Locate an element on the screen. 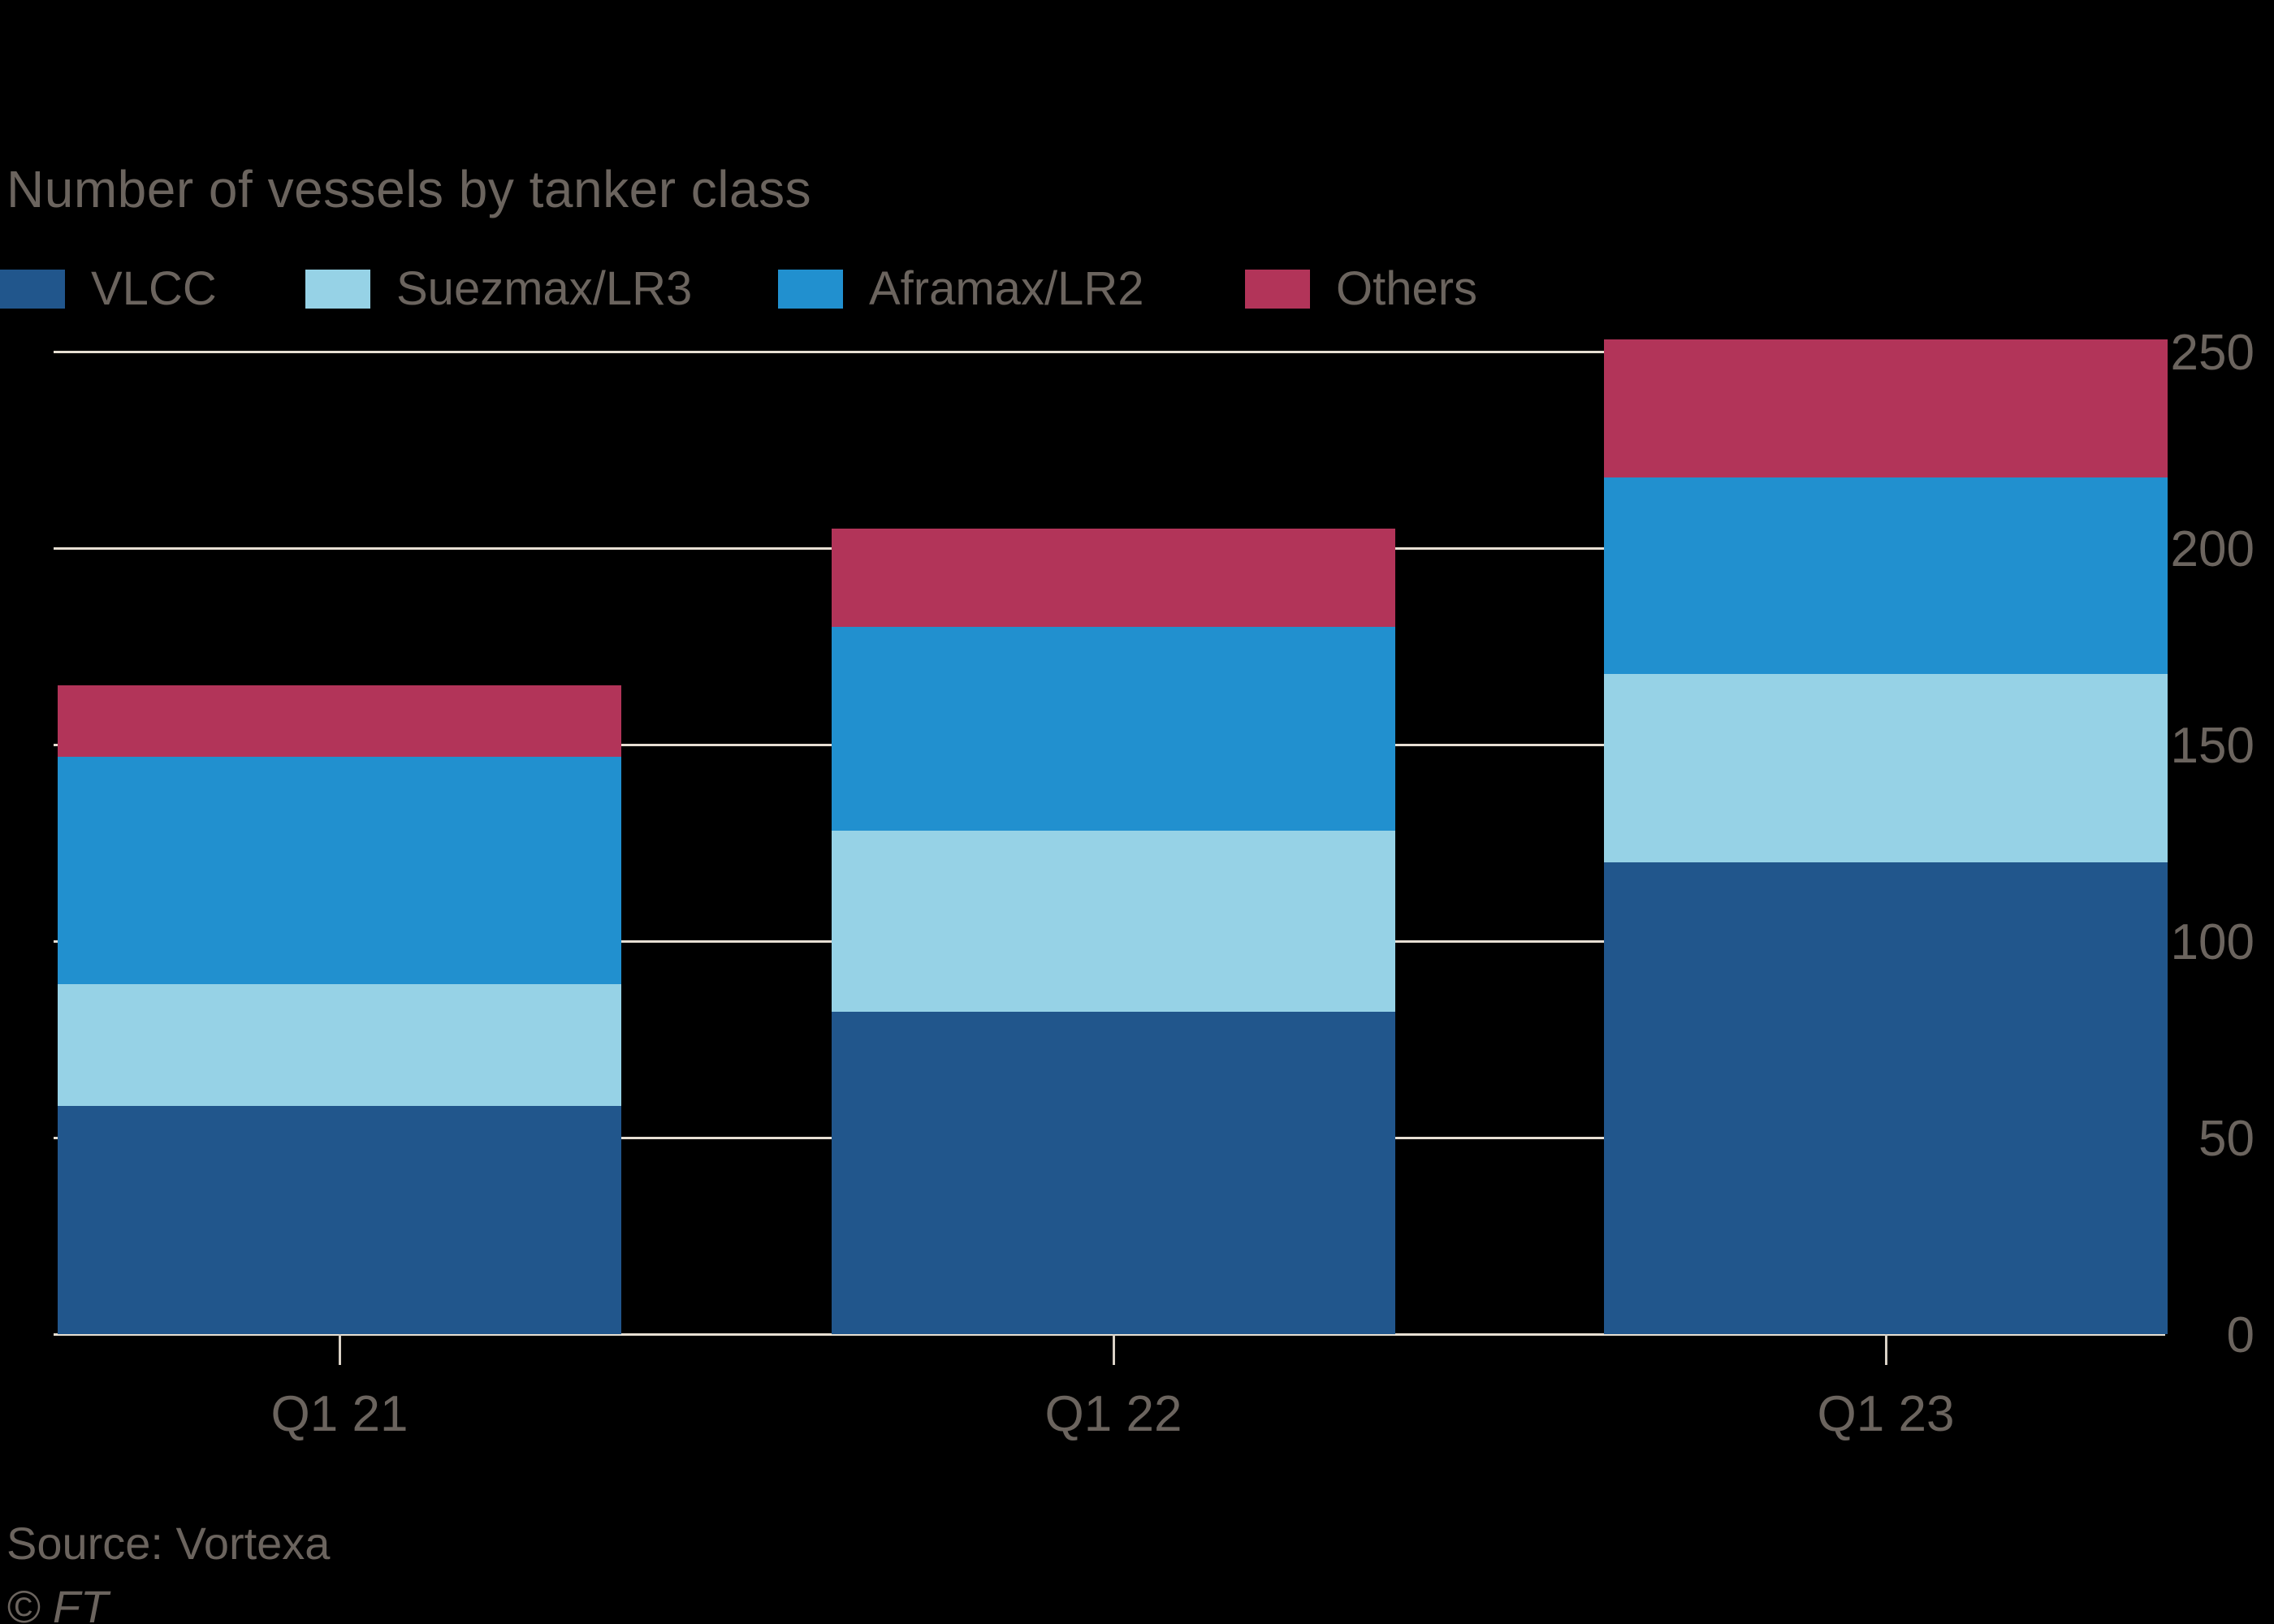 The width and height of the screenshot is (2274, 1624). legend: VLCC Suezmax/LR3 Aframax/LR2 Others is located at coordinates (1137, 289).